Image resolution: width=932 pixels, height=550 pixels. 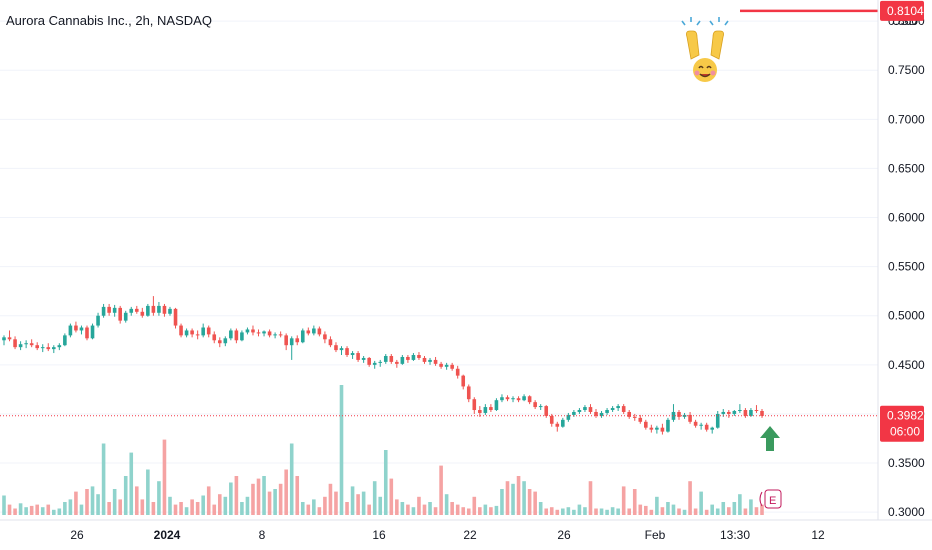 I want to click on up-arrow-icon, so click(x=770, y=438).